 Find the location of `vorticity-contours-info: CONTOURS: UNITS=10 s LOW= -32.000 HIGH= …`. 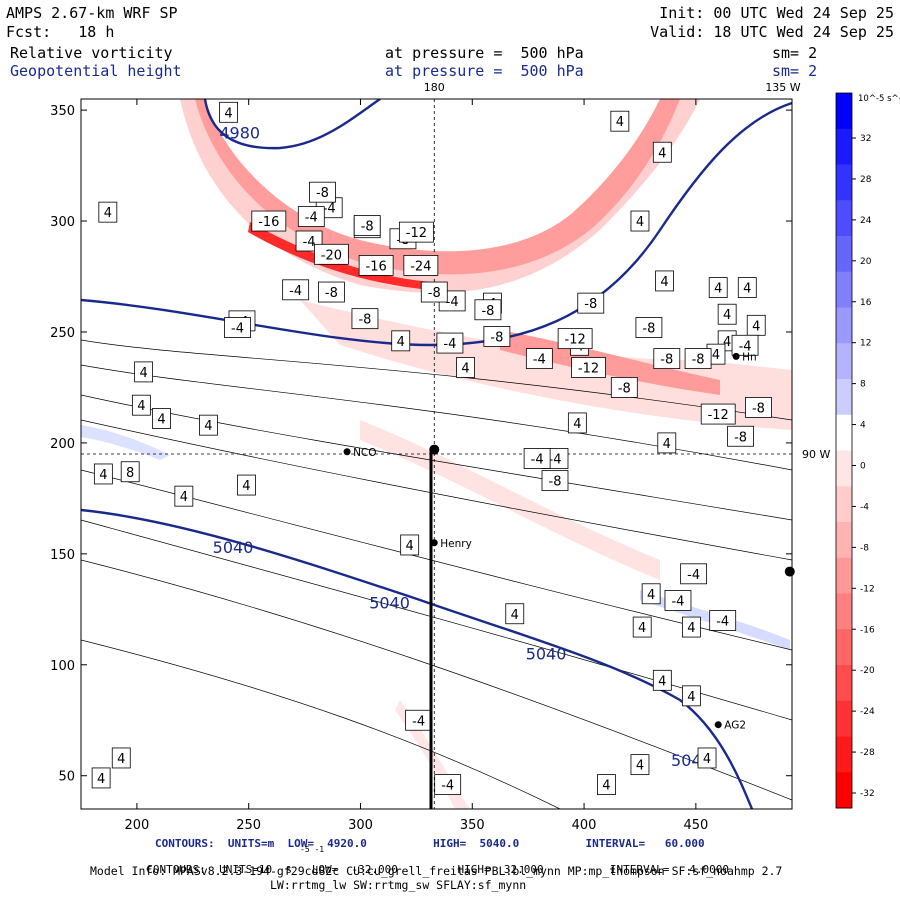

vorticity-contours-info: CONTOURS: UNITS=10 s LOW= -32.000 HIGH= … is located at coordinates (431, 863).